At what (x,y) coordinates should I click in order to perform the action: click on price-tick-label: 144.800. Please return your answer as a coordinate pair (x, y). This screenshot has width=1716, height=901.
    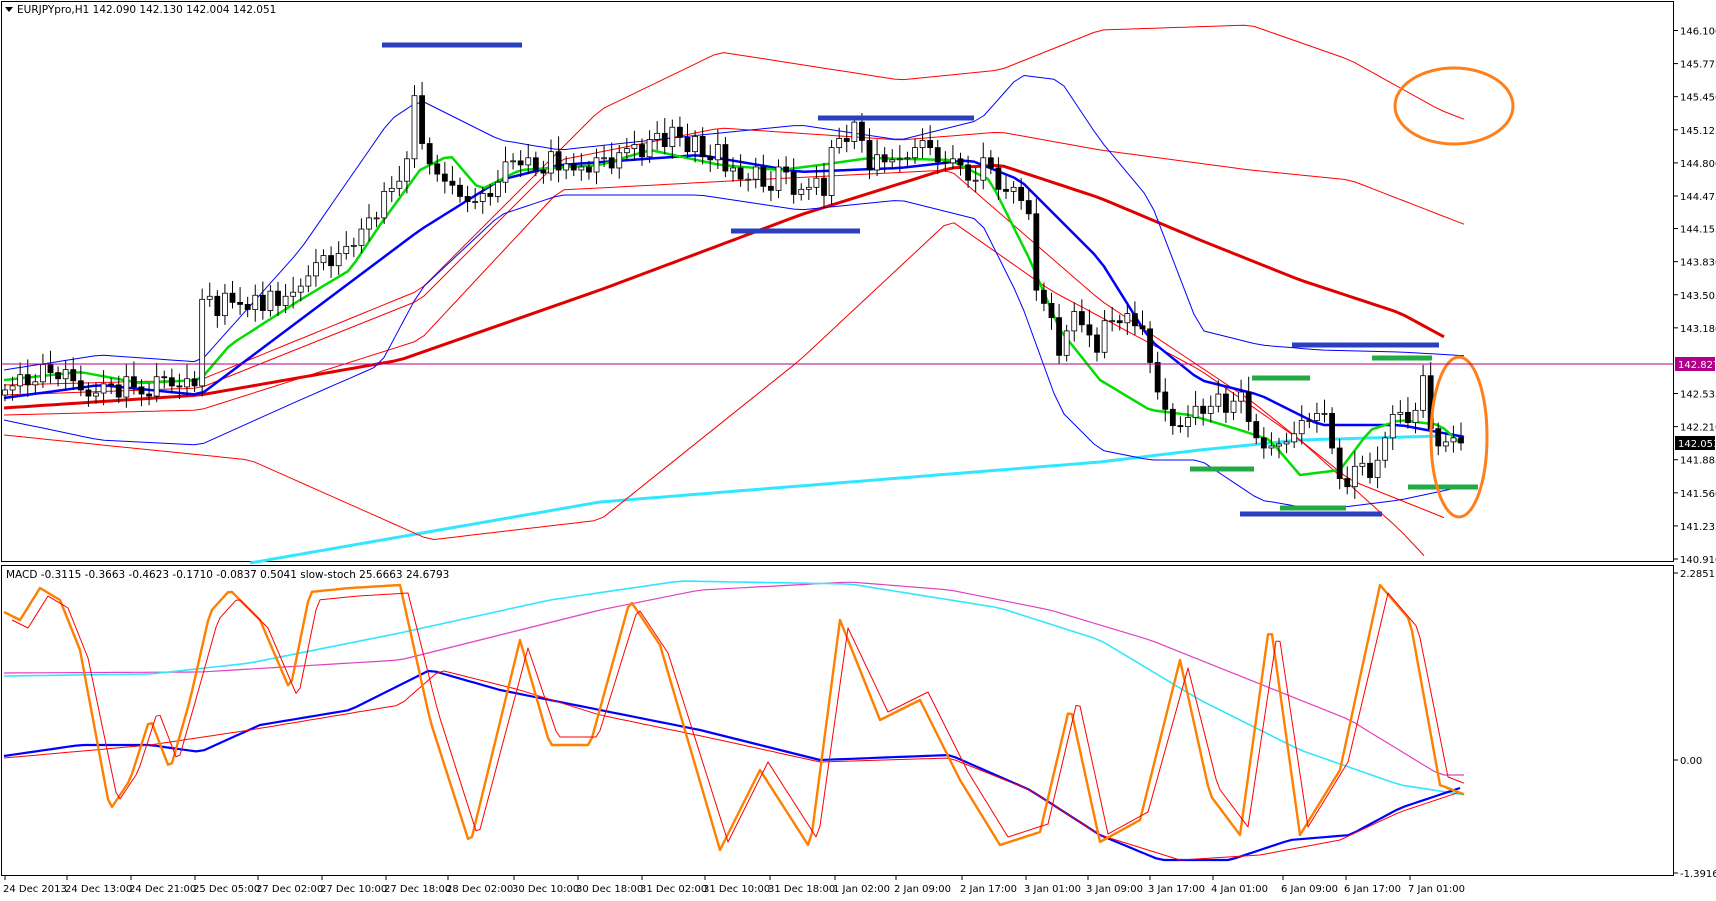
    Looking at the image, I should click on (1698, 164).